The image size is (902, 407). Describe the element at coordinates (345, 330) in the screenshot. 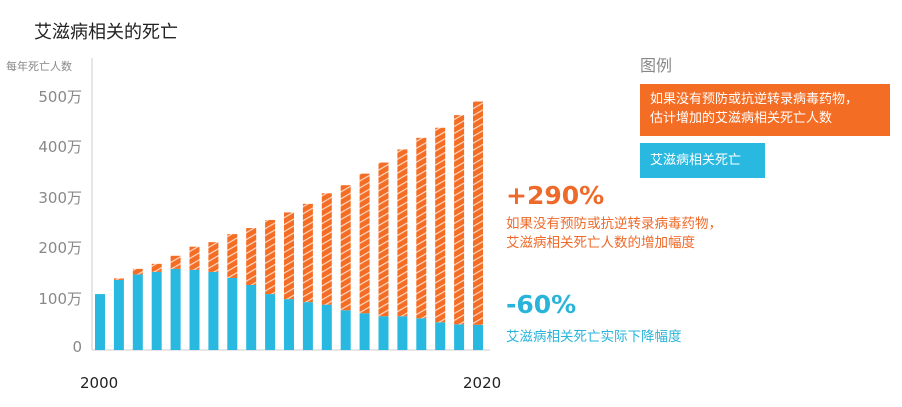

I see `bar-actual-deaths-2013` at that location.